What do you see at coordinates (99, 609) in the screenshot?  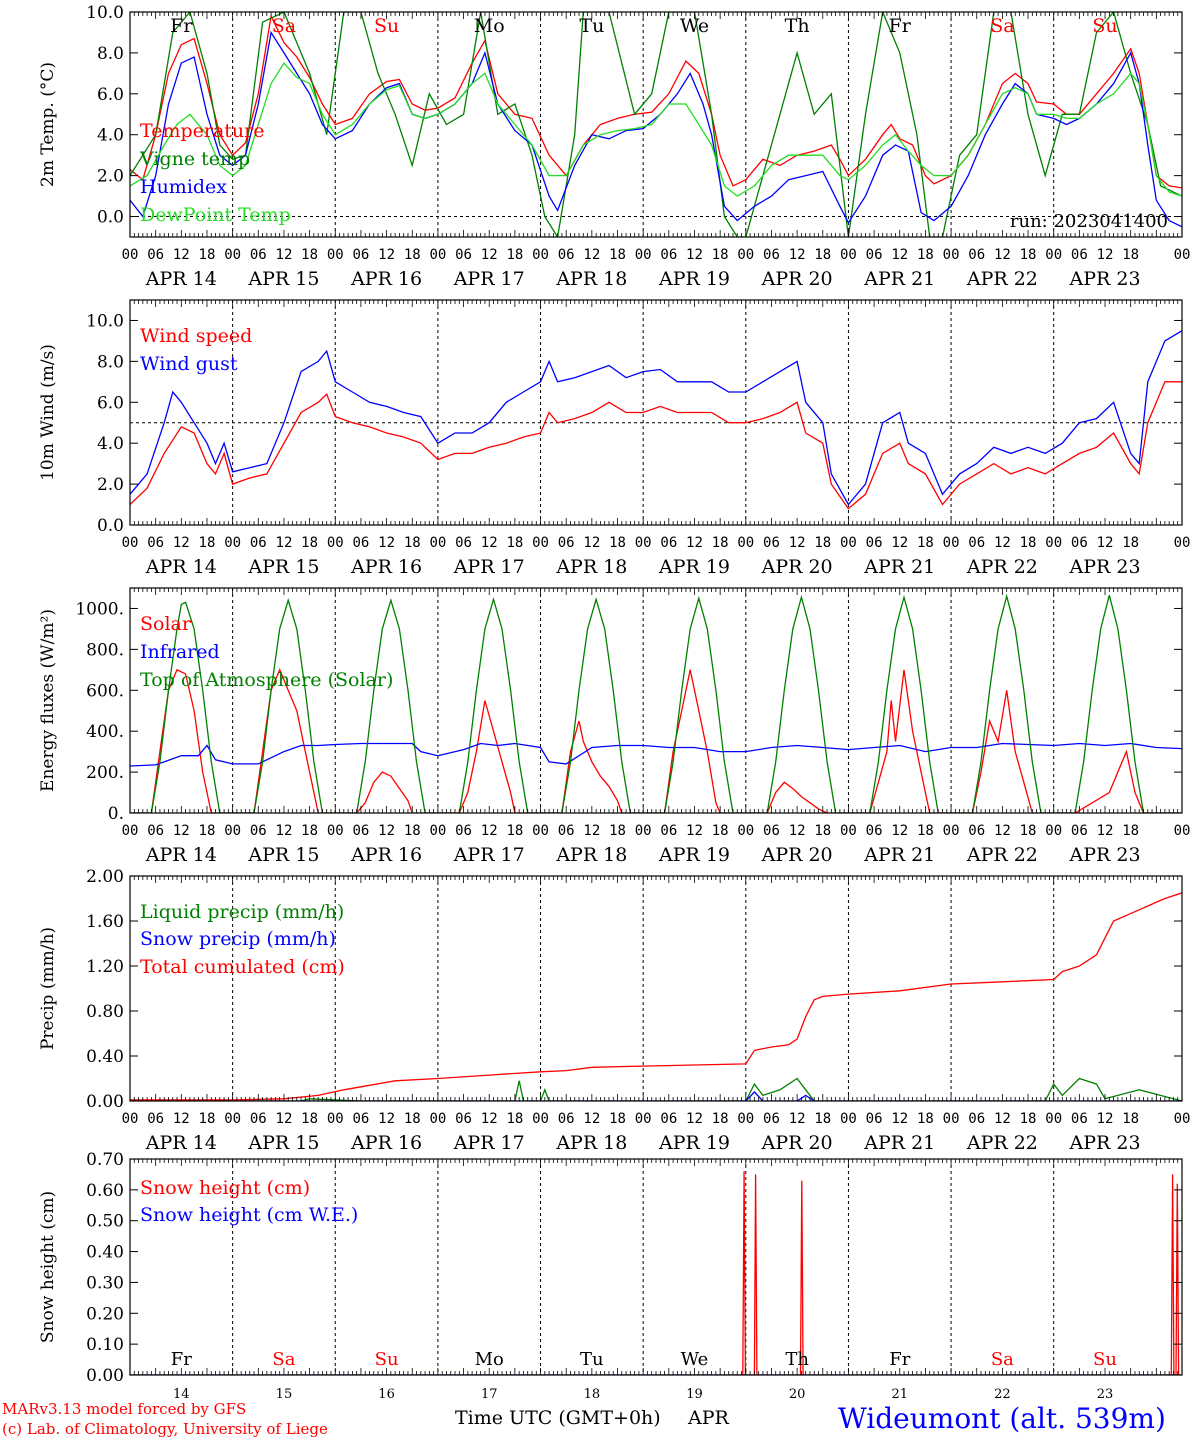 I see `y-tick-label: 1000.` at bounding box center [99, 609].